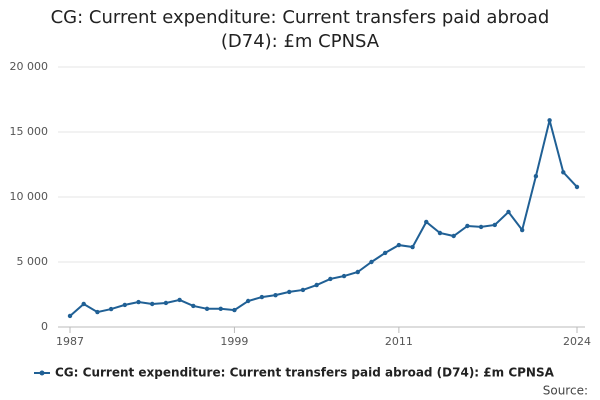  I want to click on legend-dot, so click(42, 373).